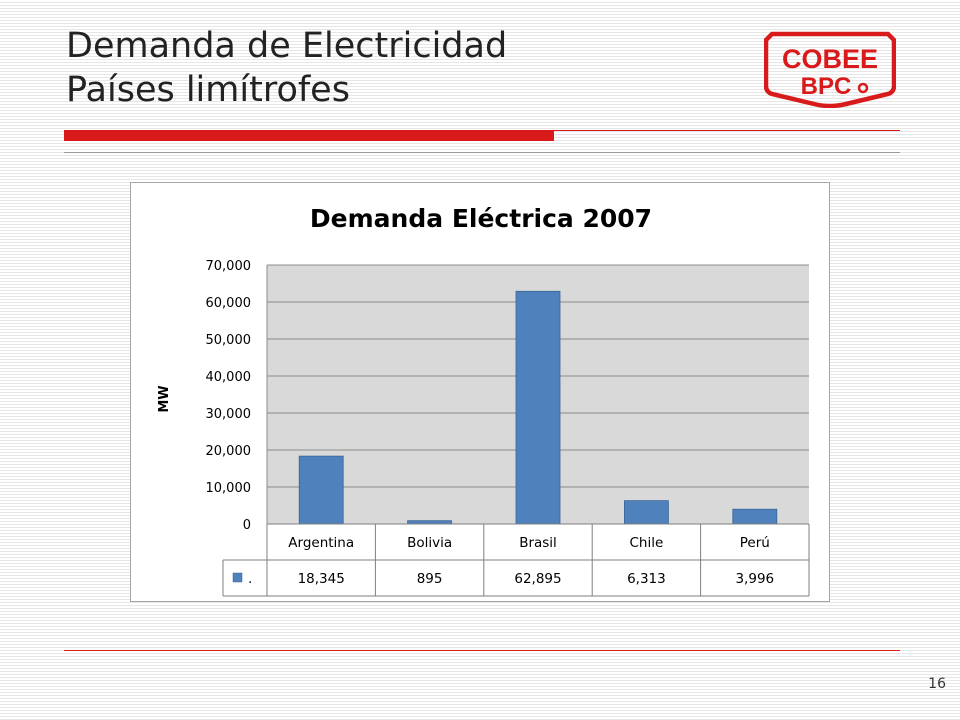 The height and width of the screenshot is (720, 960). What do you see at coordinates (229, 303) in the screenshot?
I see `y-tick-label: 60,000` at bounding box center [229, 303].